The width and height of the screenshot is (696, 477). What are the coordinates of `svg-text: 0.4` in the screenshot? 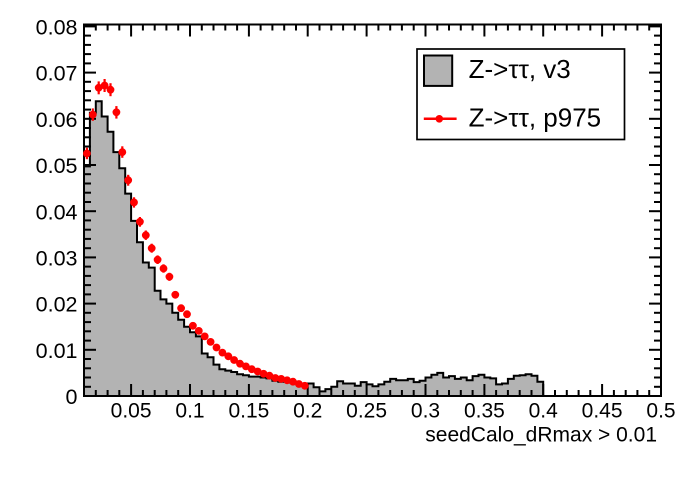 It's located at (544, 411).